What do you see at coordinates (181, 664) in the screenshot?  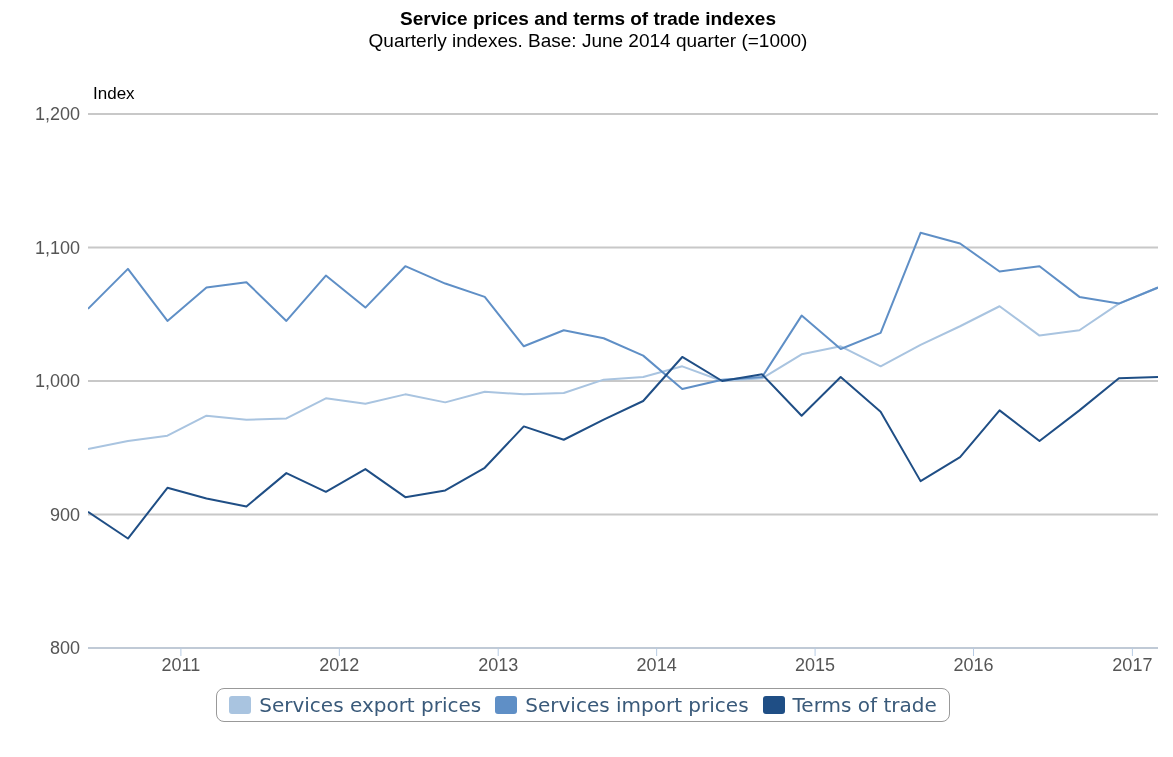 I see `x-tick-label: 2011` at bounding box center [181, 664].